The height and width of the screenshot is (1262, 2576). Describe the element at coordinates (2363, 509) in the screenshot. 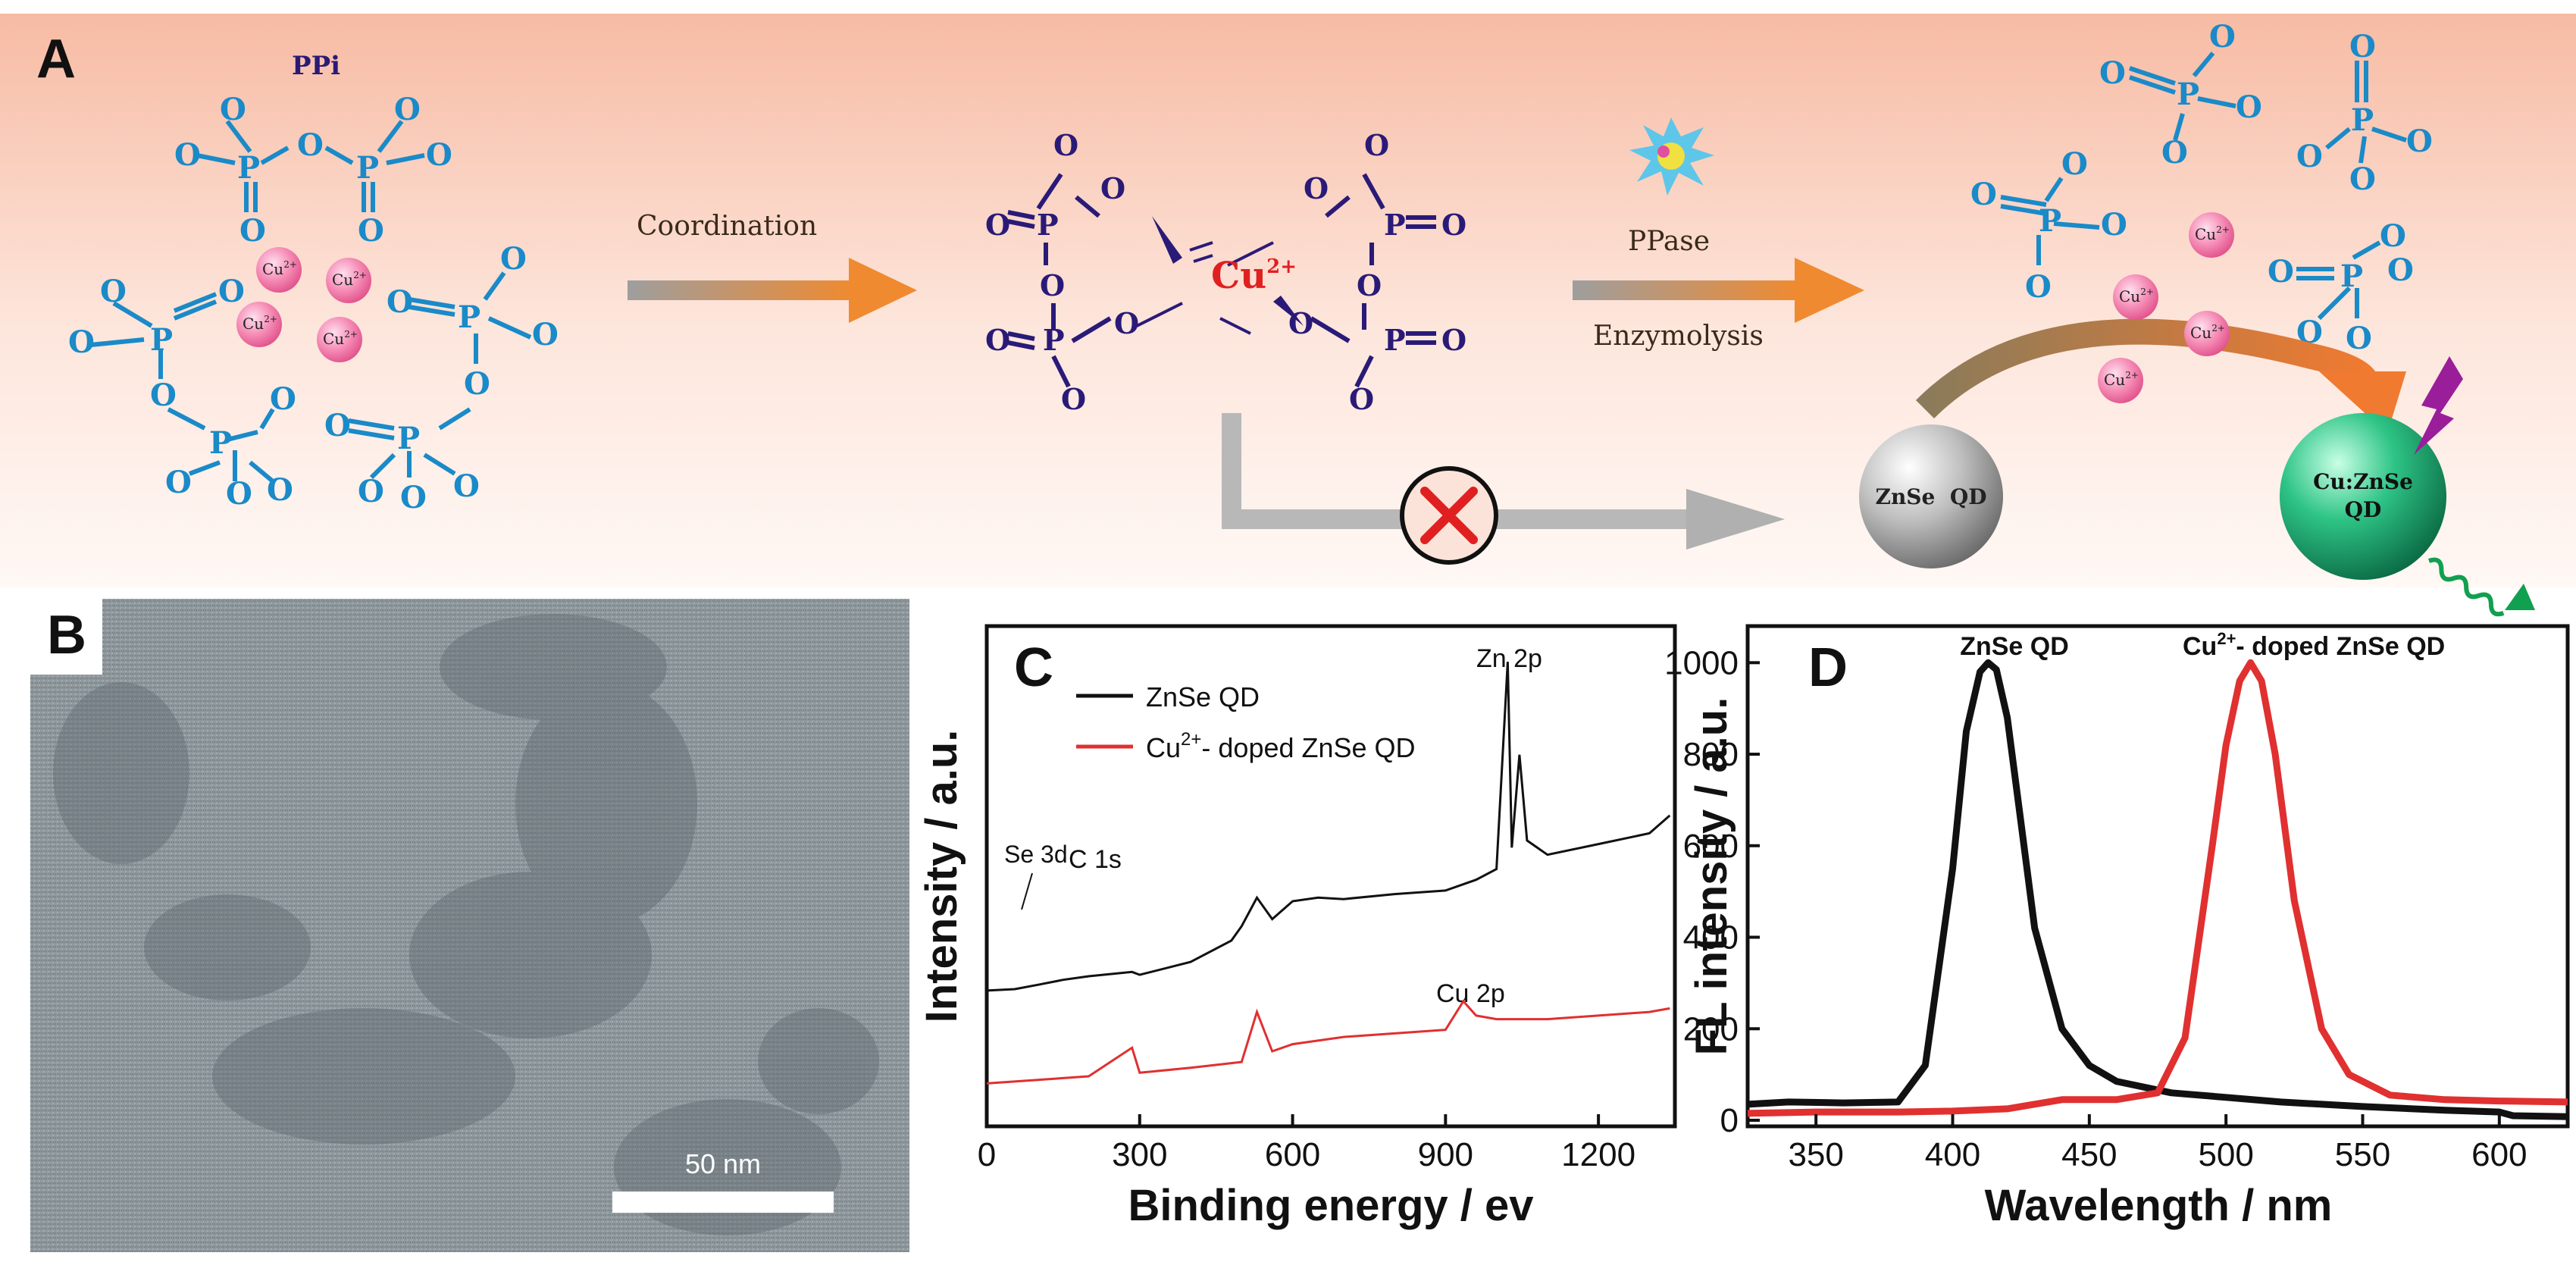

I see `cuznse-qd-label: QD` at that location.